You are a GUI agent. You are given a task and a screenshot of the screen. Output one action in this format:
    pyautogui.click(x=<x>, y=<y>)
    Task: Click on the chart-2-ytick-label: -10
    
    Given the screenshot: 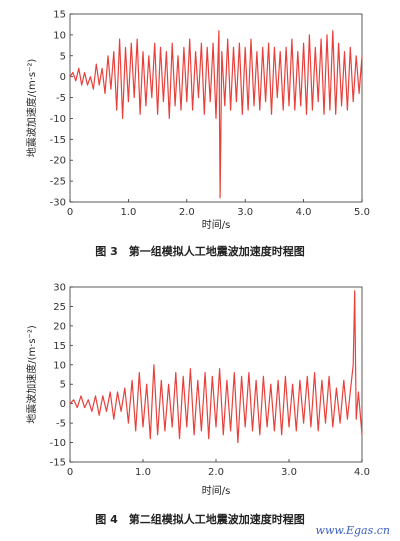 What is the action you would take?
    pyautogui.click(x=58, y=443)
    